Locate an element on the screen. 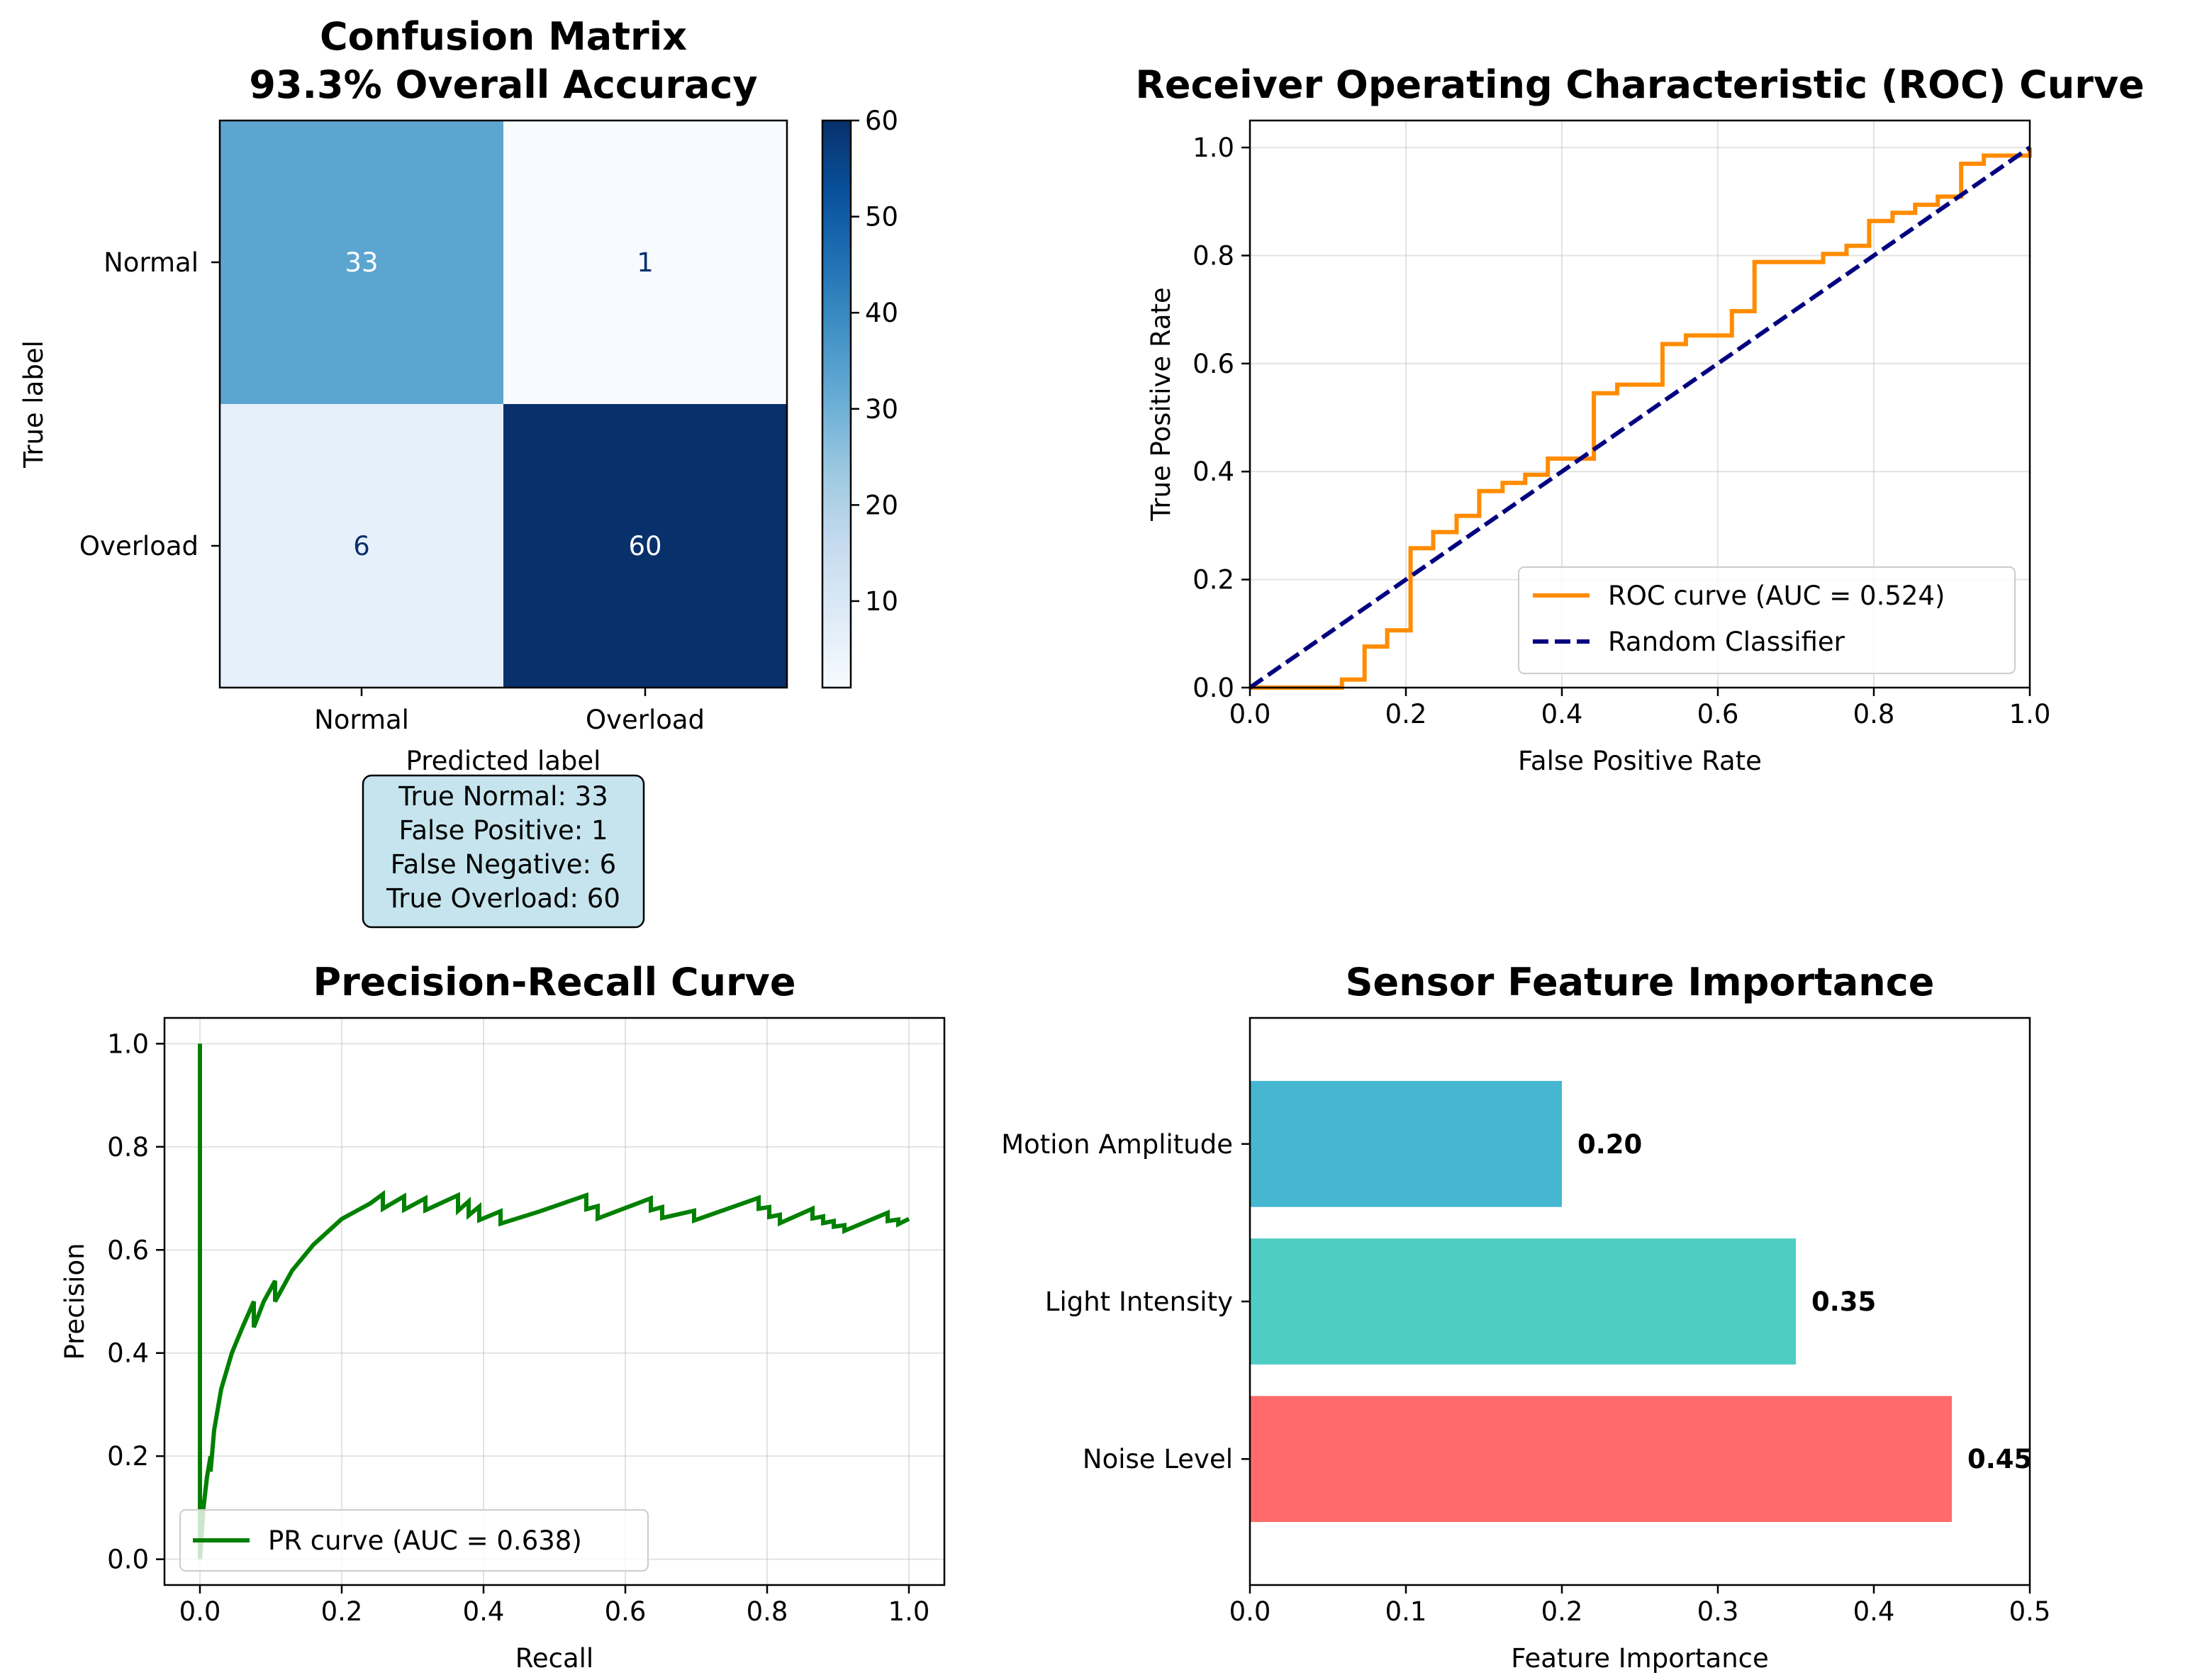  y-tick-label: 0.0 is located at coordinates (1214, 688).